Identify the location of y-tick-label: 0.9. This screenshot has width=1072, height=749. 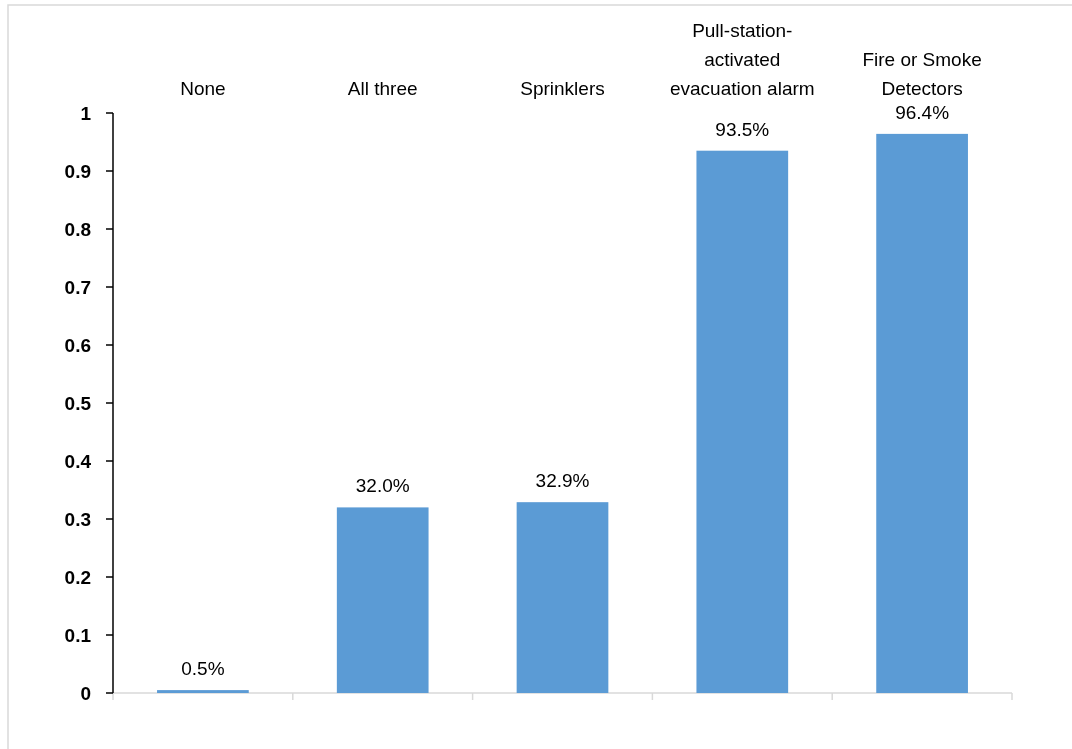
(77, 171).